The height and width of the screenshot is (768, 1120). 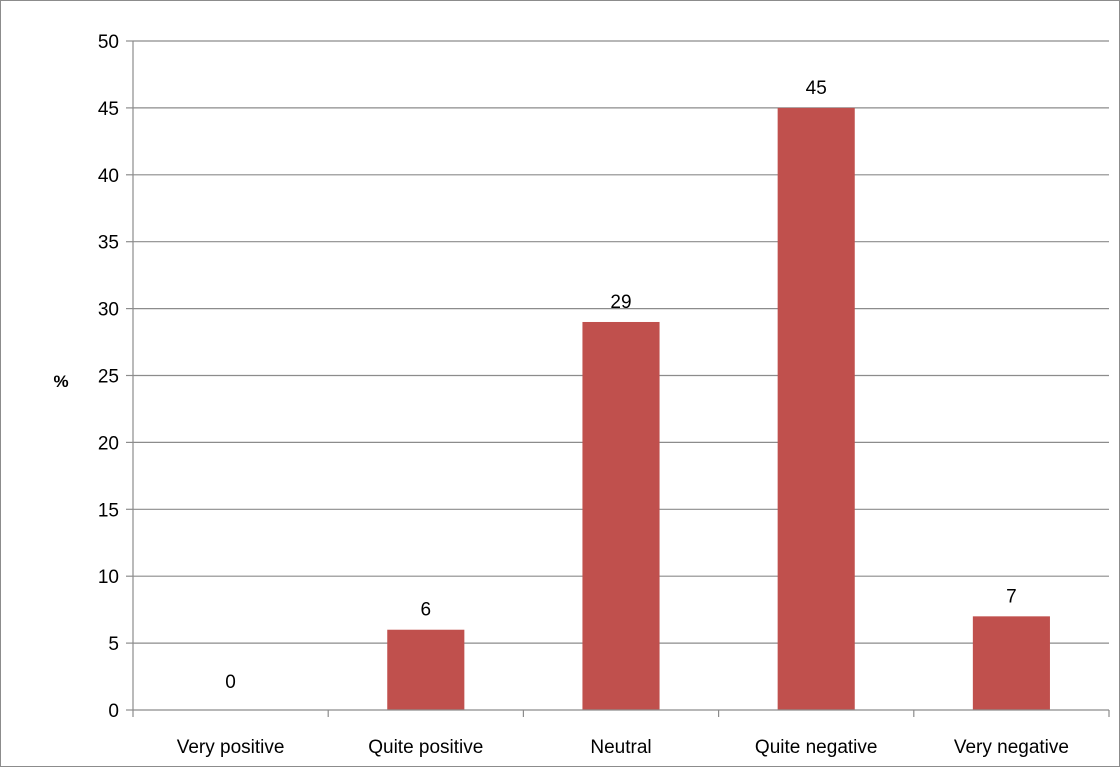 I want to click on data-label: 29, so click(x=620, y=302).